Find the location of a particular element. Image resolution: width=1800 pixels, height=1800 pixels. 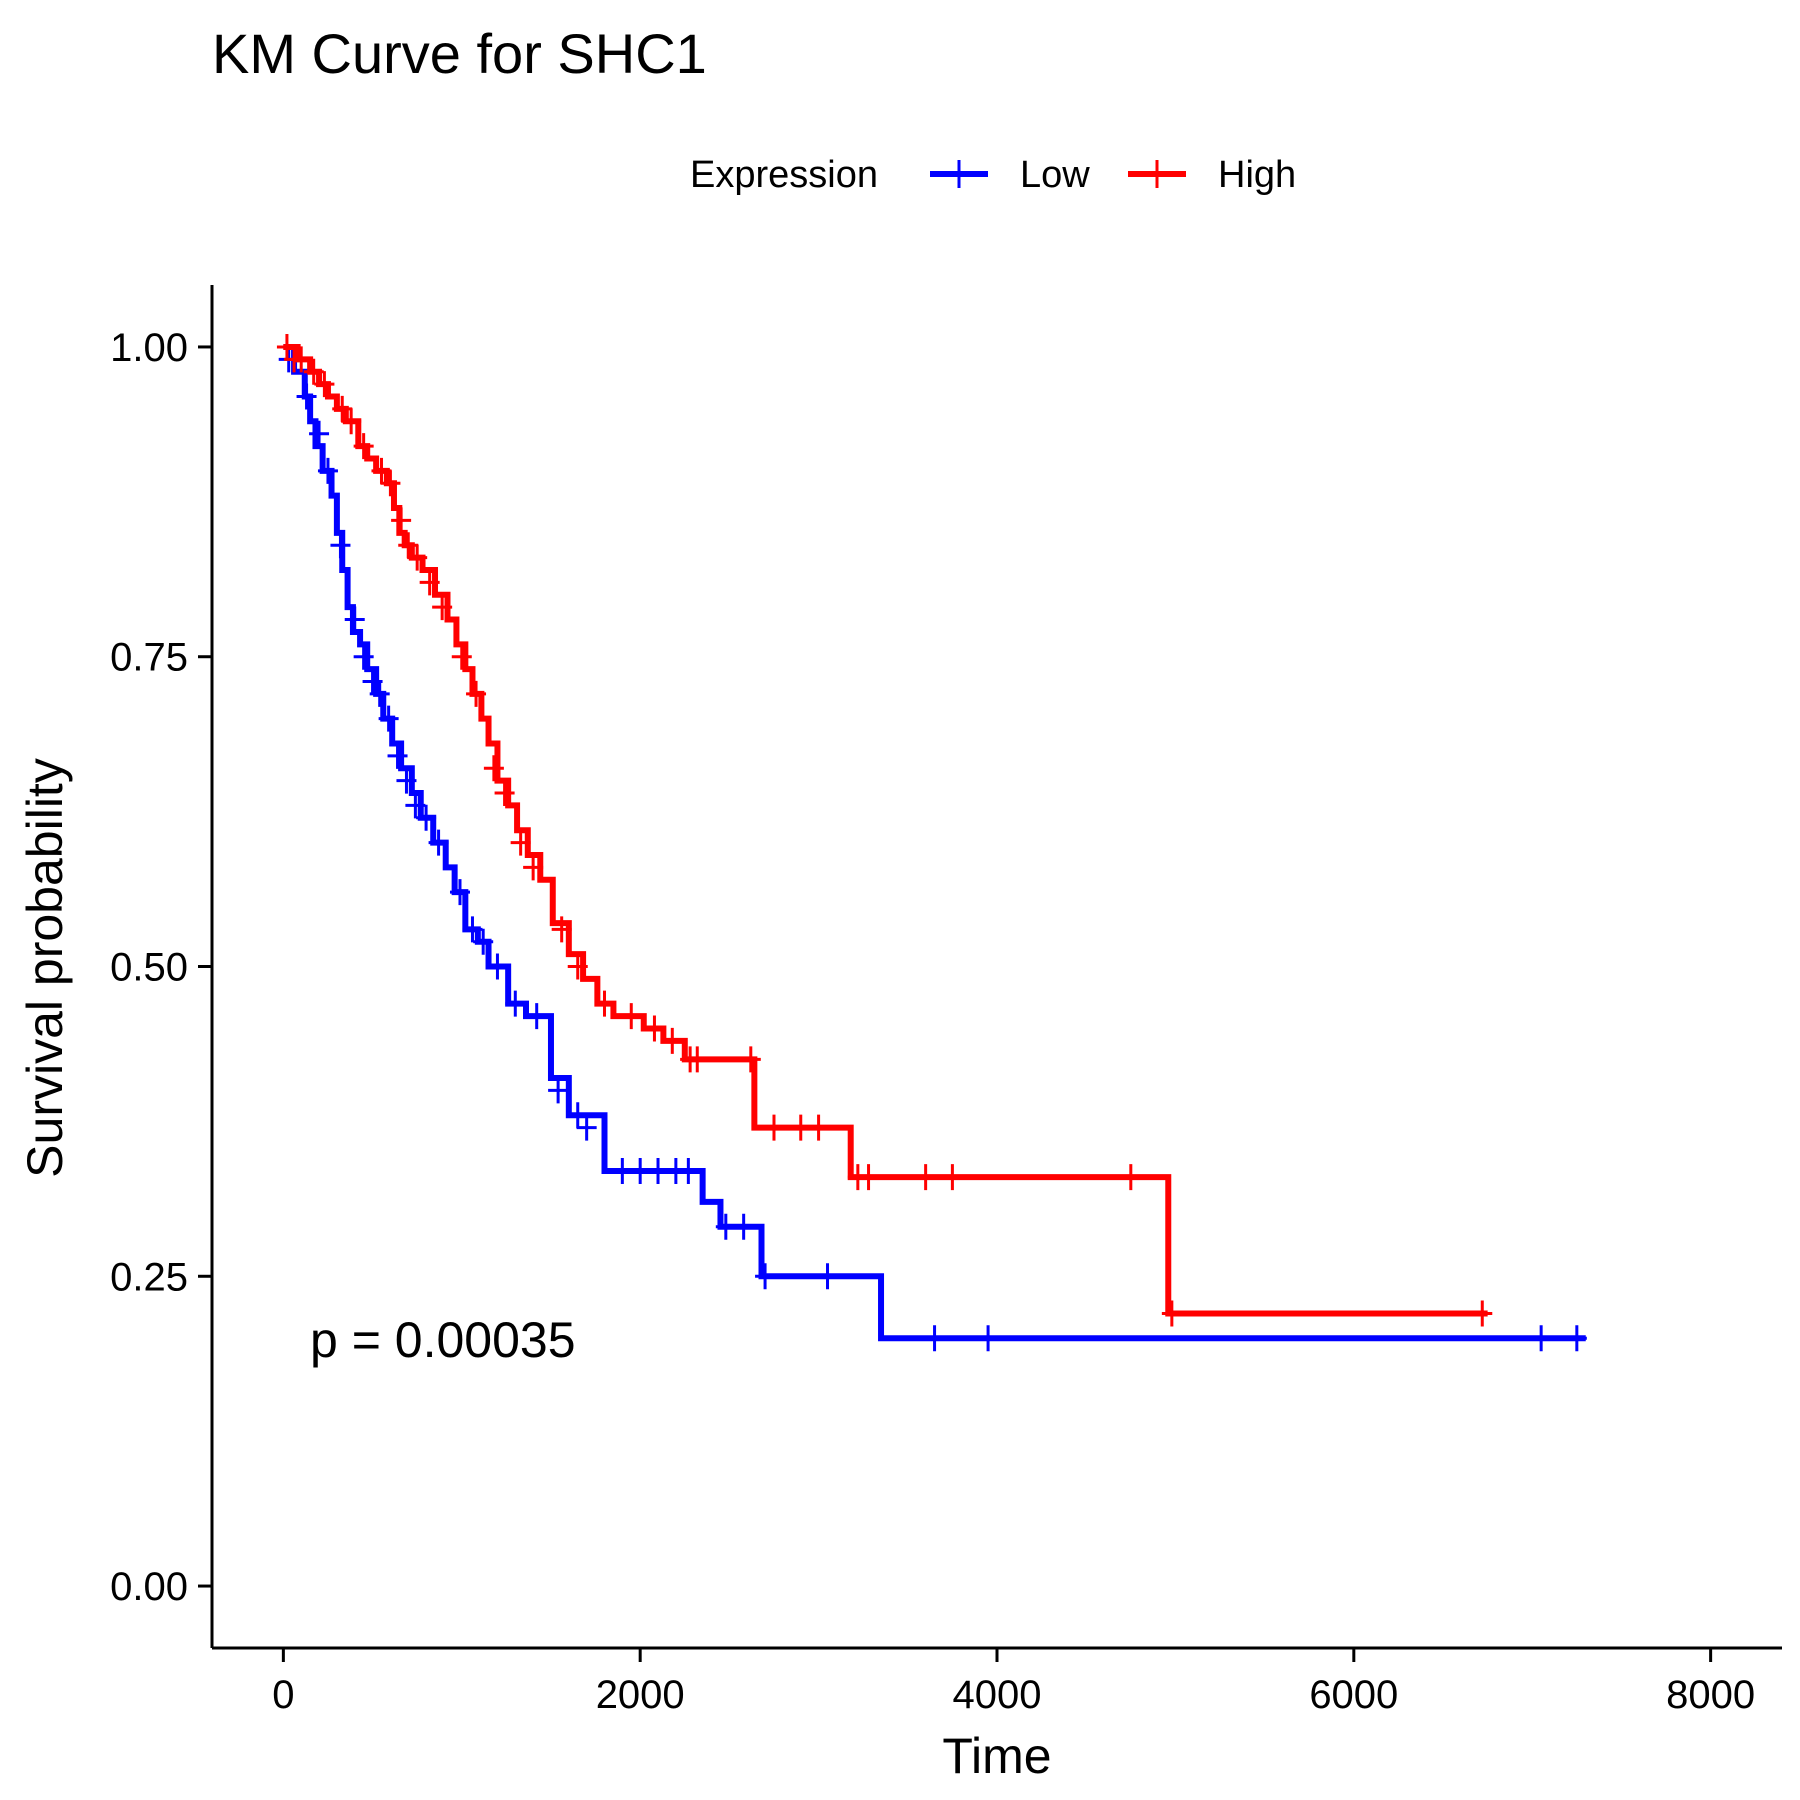

y-ticks: 0.00 0.25 0.50 0.75 1.00 is located at coordinates (161, 967).